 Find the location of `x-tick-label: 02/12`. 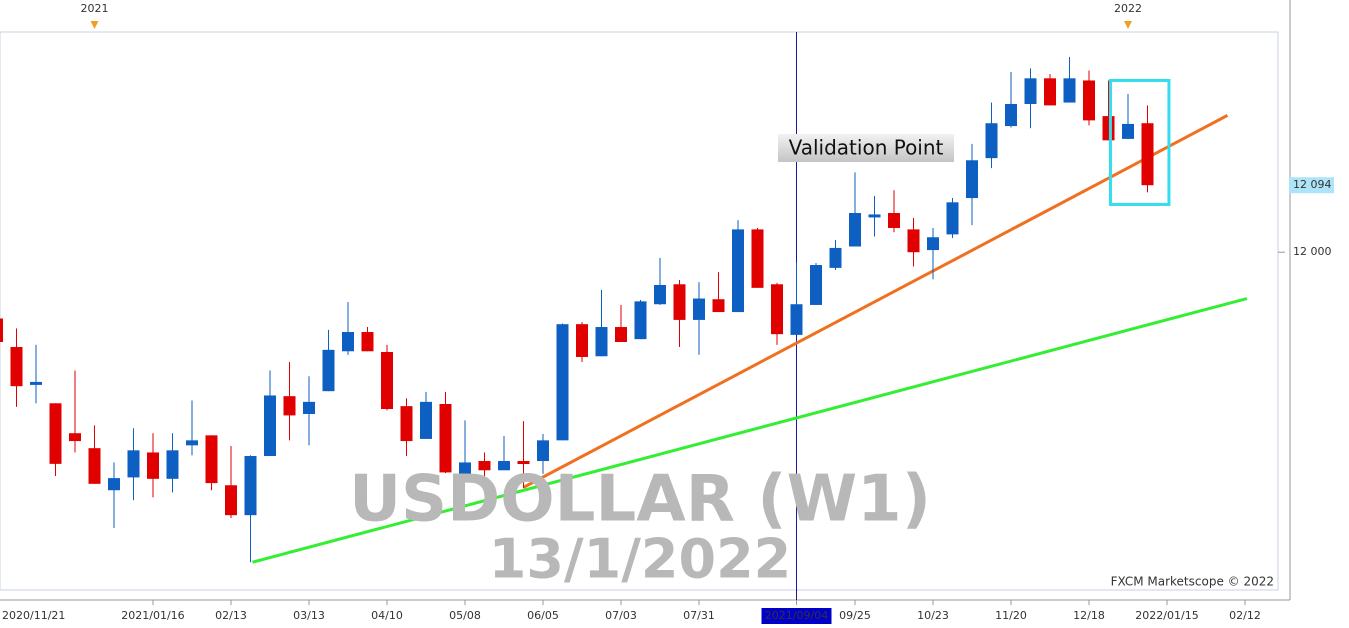

x-tick-label: 02/12 is located at coordinates (1245, 615).